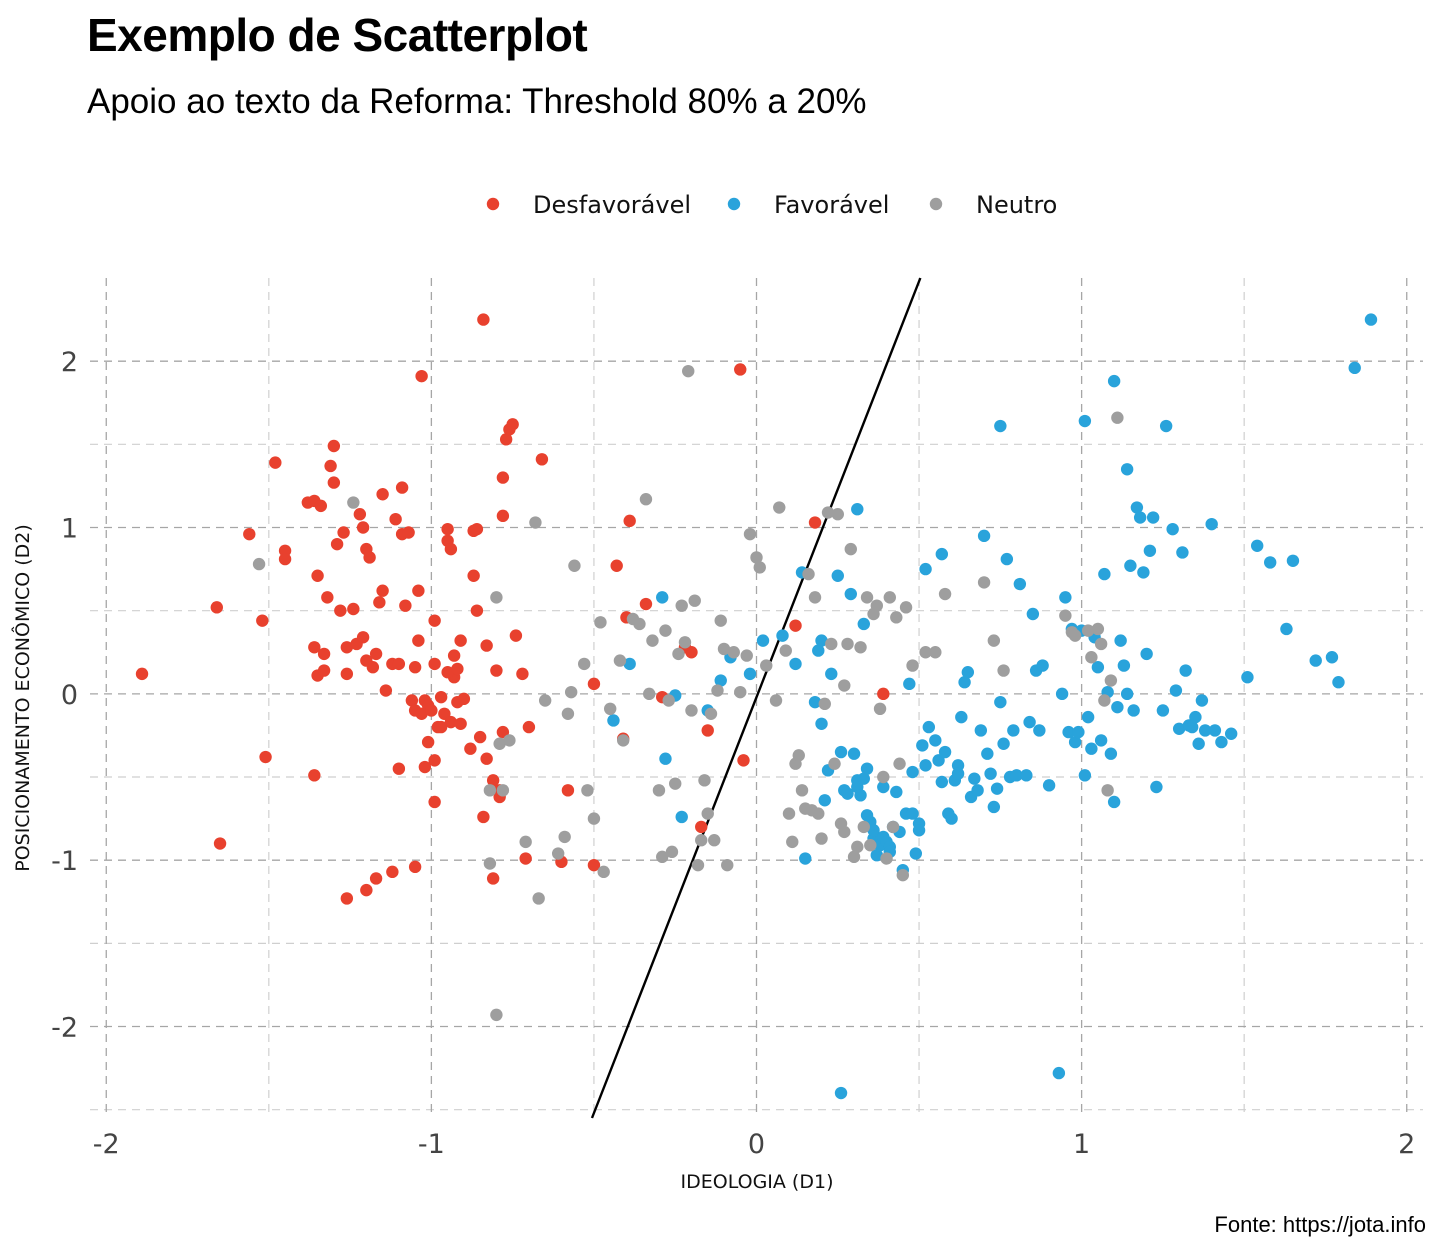  Describe the element at coordinates (612, 205) in the screenshot. I see `legend-label: Desfavorável` at that location.